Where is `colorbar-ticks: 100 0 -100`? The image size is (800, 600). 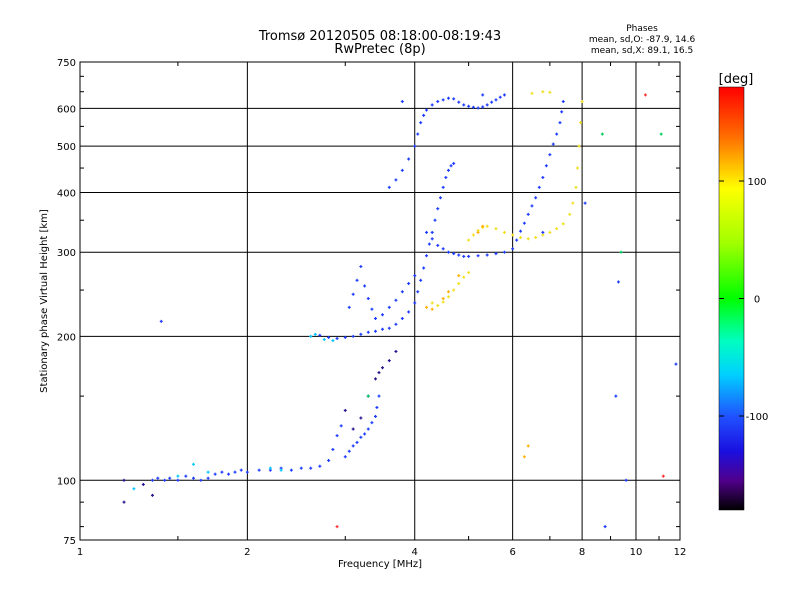 colorbar-ticks: 100 0 -100 is located at coordinates (743, 300).